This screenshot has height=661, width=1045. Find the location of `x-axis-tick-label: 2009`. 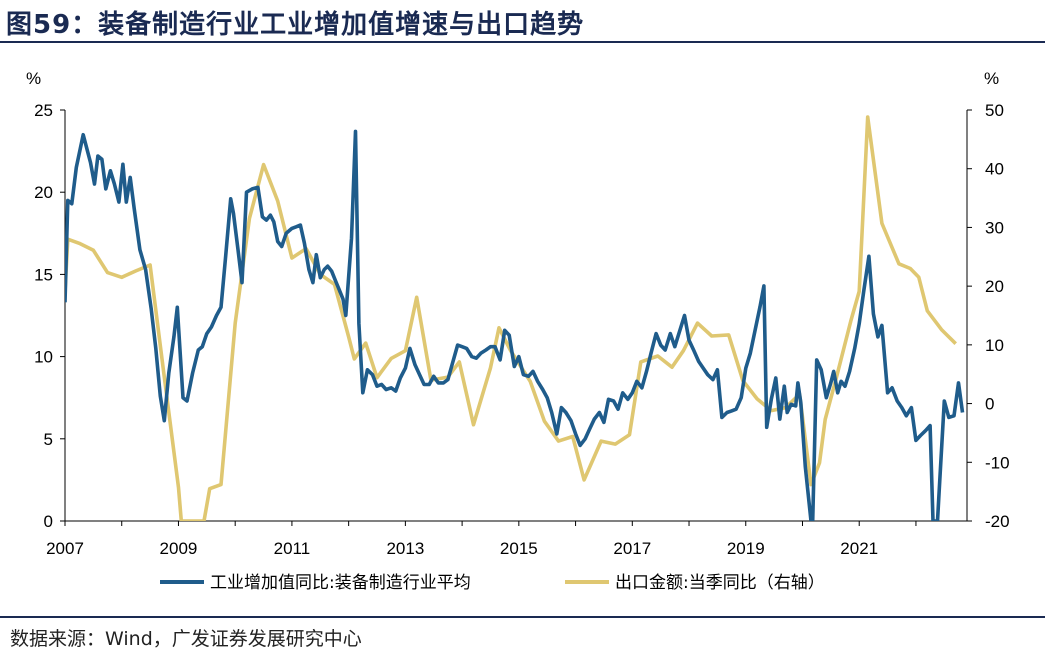

x-axis-tick-label: 2009 is located at coordinates (179, 548).